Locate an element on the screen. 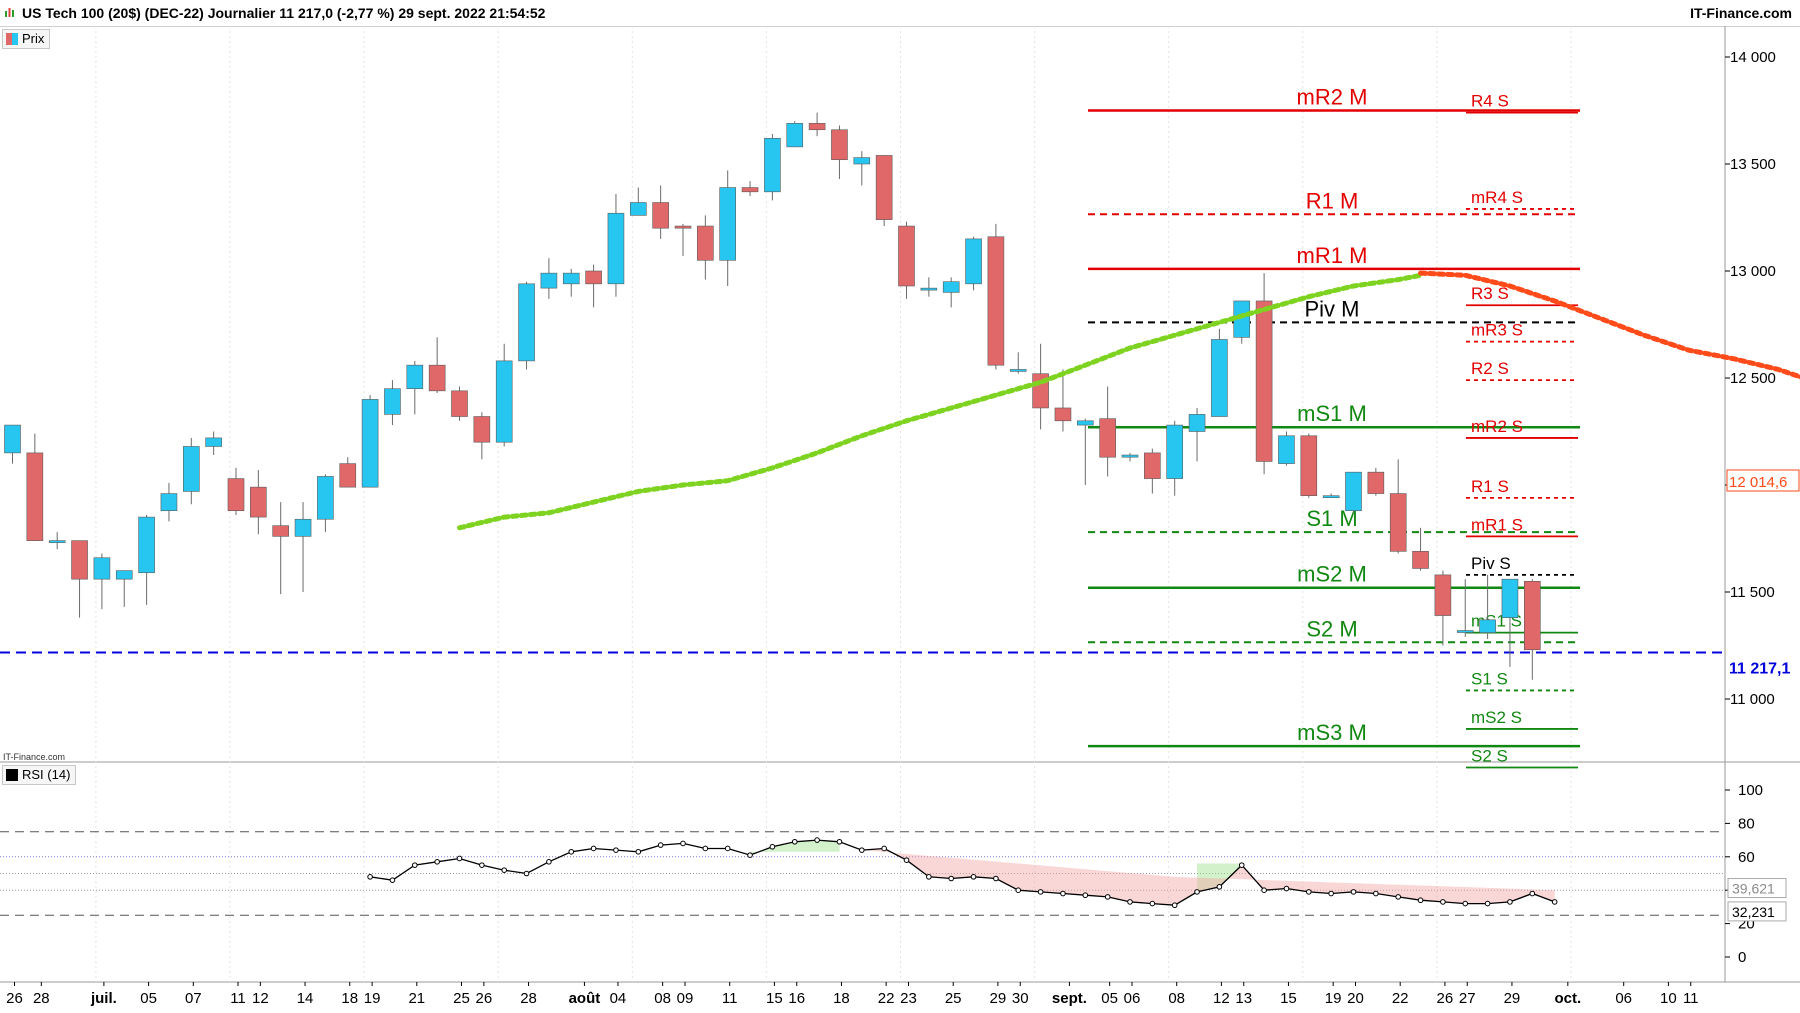 Image resolution: width=1800 pixels, height=1013 pixels. time-tick-label: 05 is located at coordinates (1109, 998).